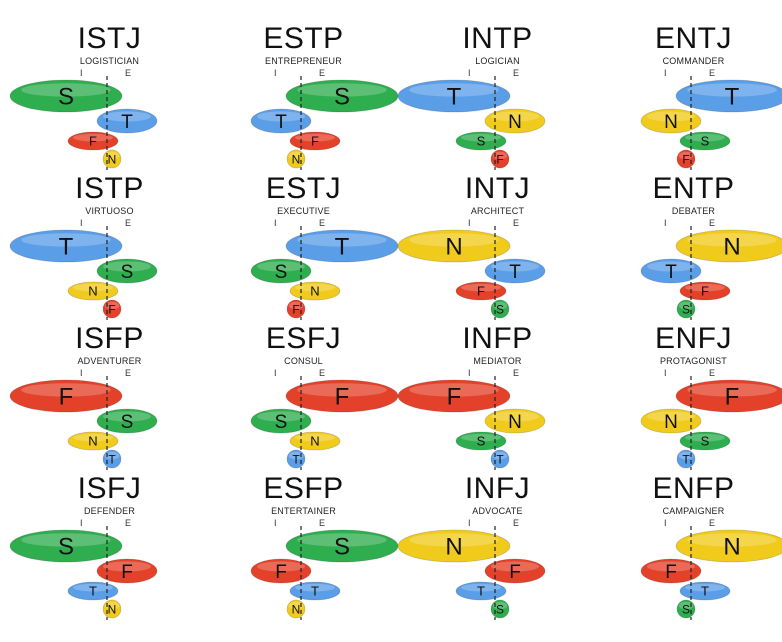 This screenshot has height=642, width=782. I want to click on type-card-infj: INFJ ADVOCATE I E N F T S, so click(496, 548).